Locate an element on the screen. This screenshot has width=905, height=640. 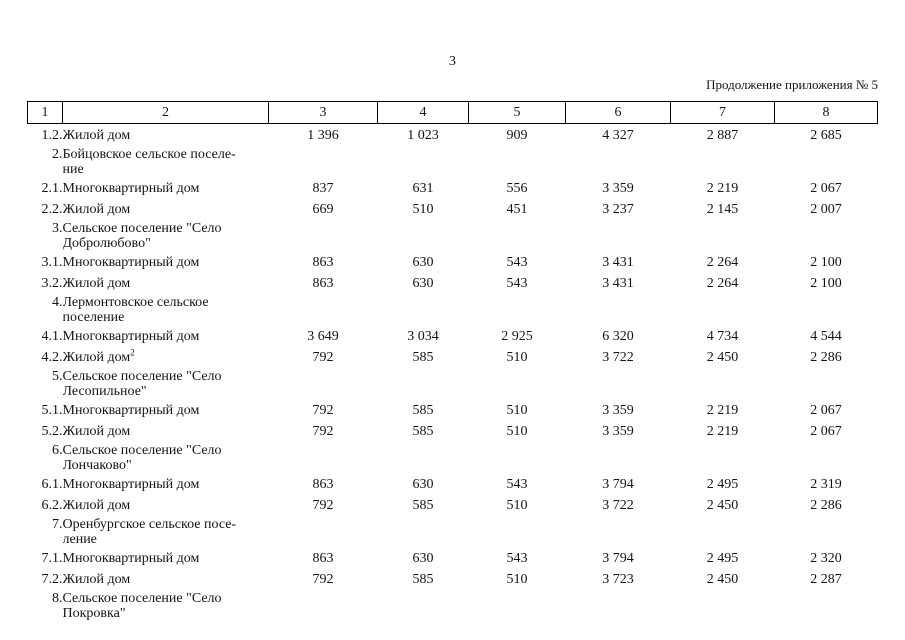
value-cell: 2 685 is located at coordinates (826, 135).